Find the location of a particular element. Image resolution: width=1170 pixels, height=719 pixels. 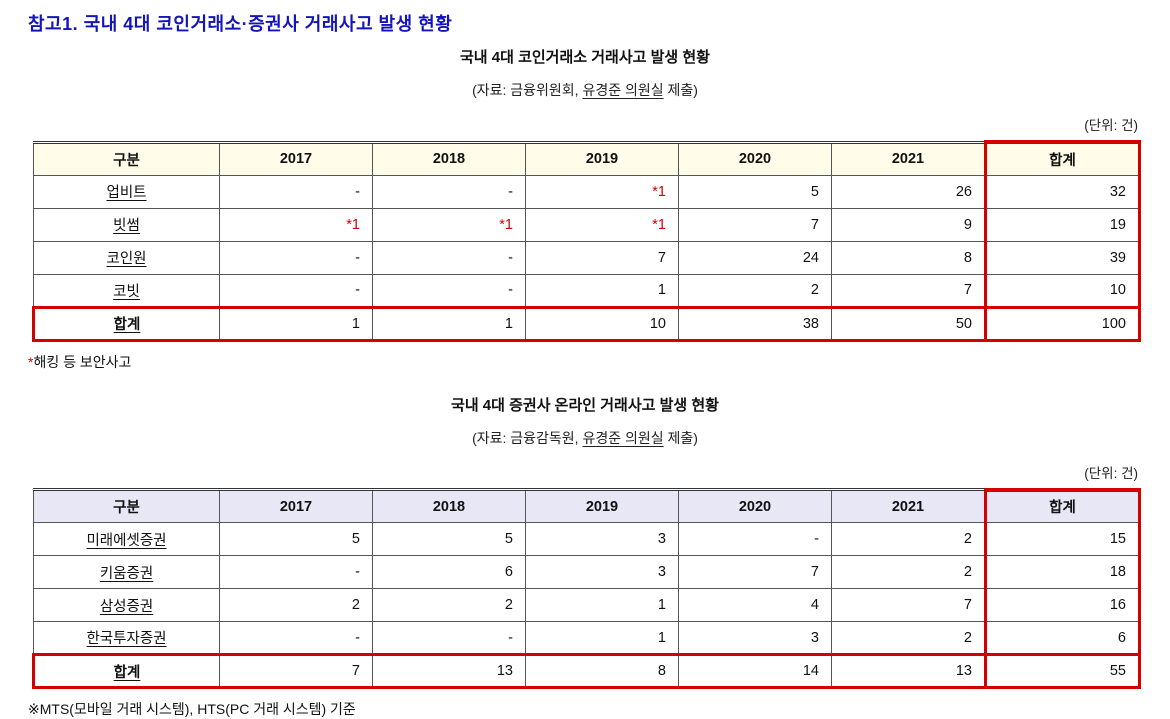

source-line: (자료: 금융위원회, 유경준 의원실 제출) is located at coordinates (585, 90).